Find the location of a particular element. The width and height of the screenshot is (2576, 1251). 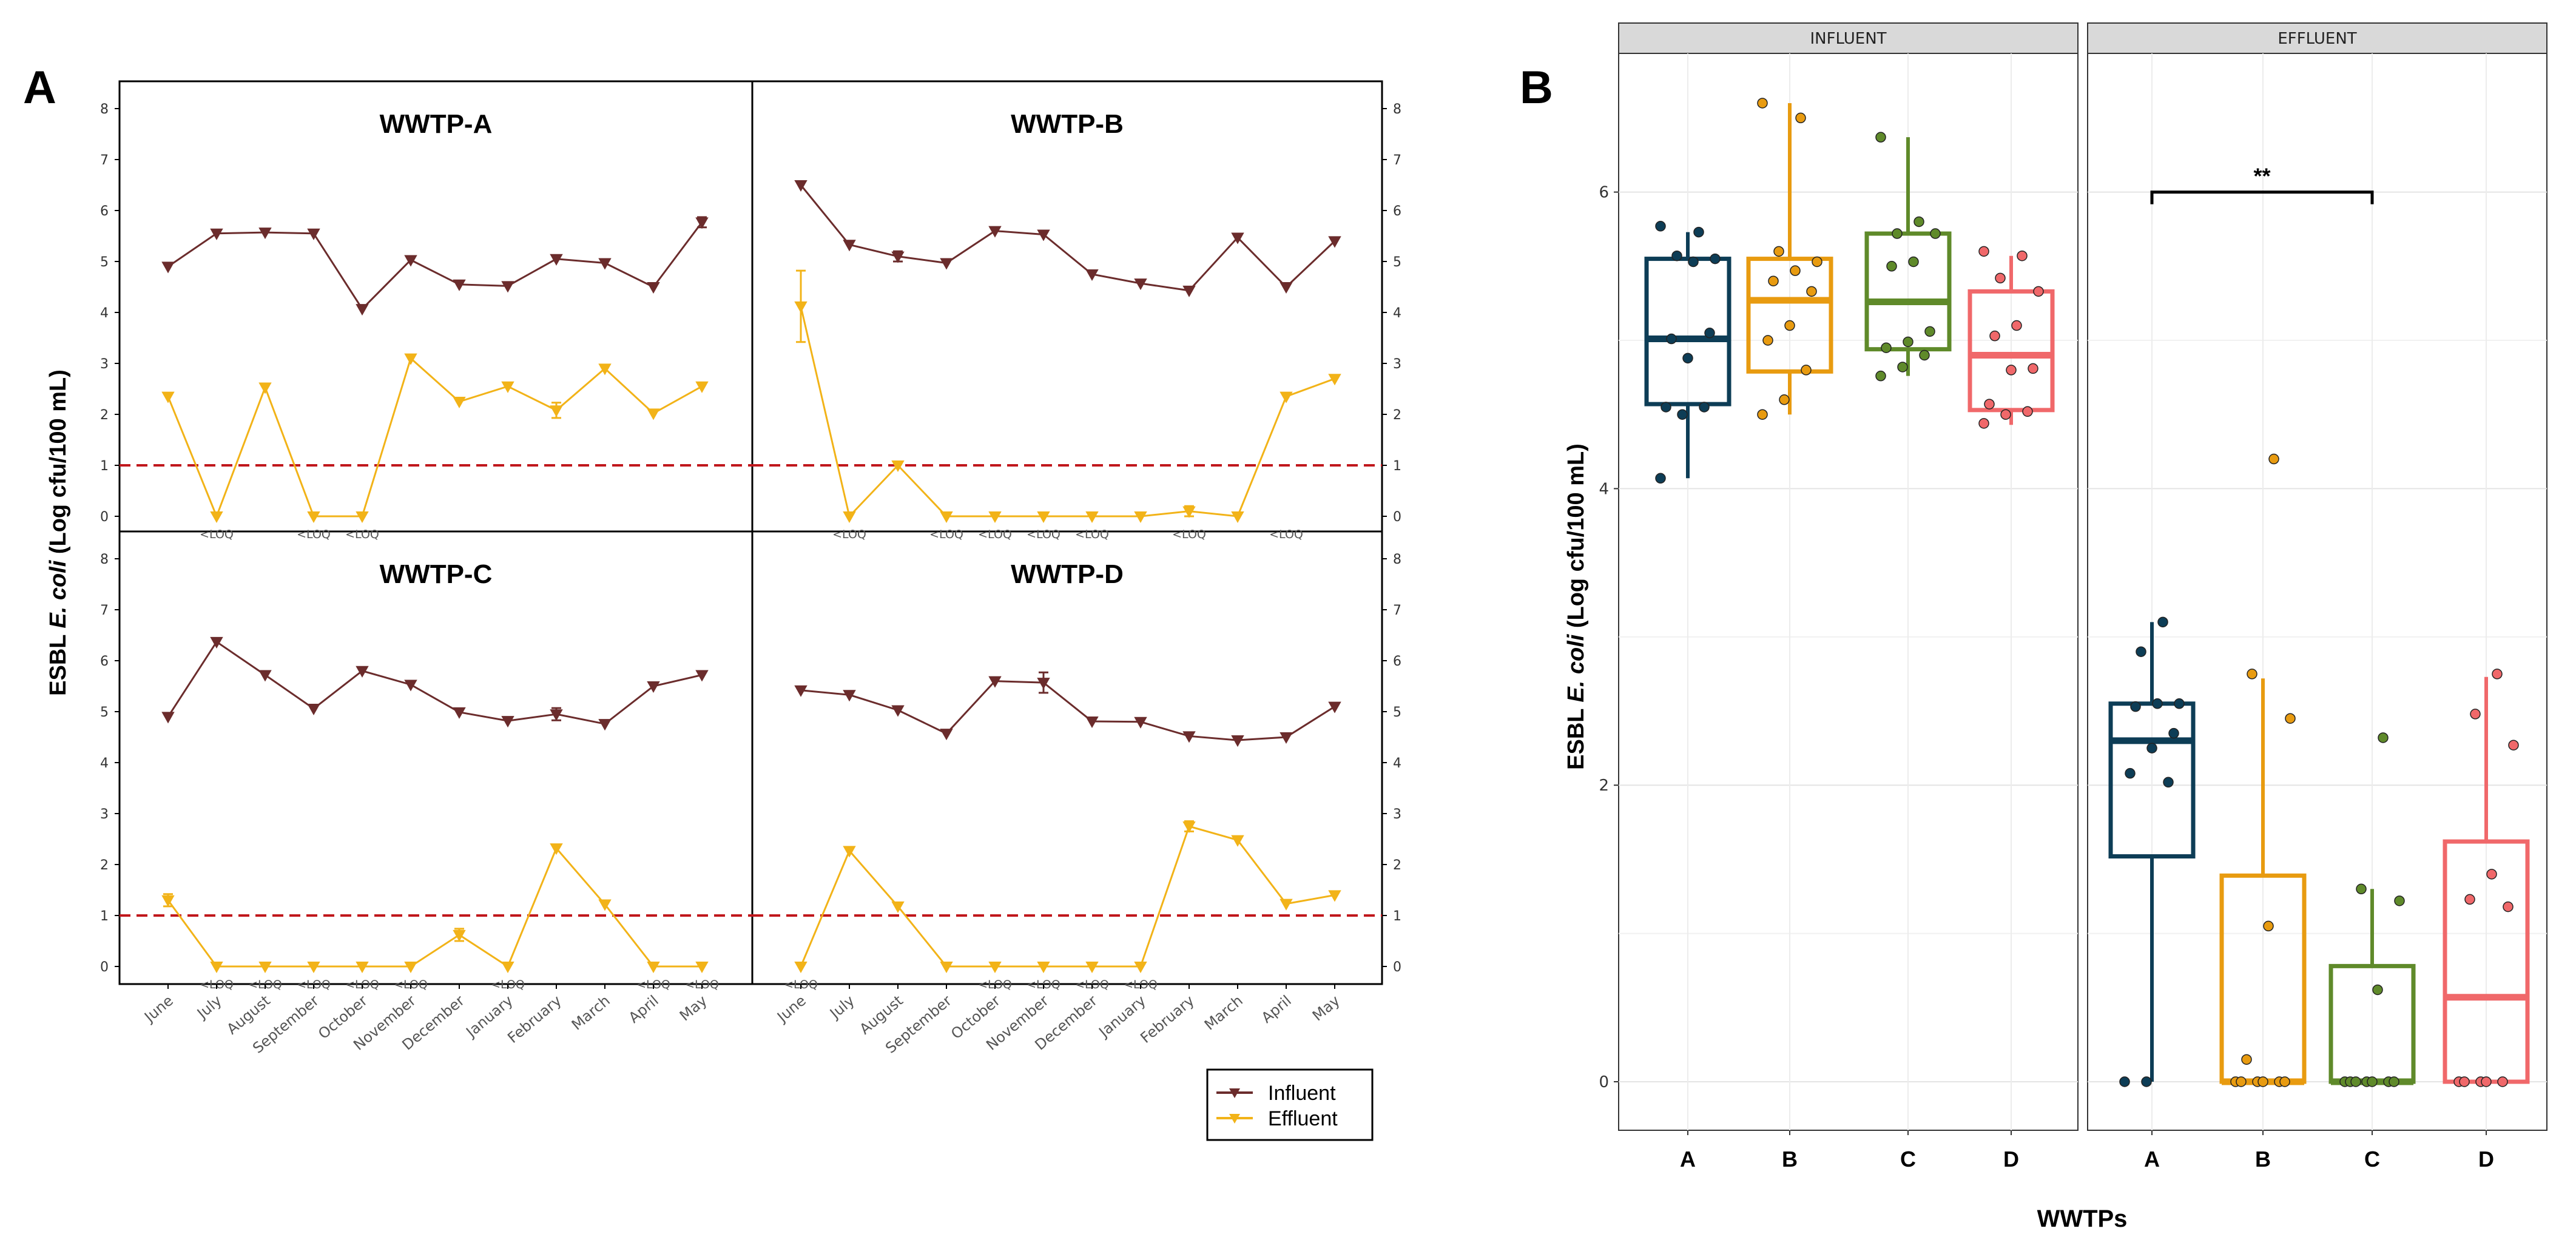

y-tick-label-left: 6 is located at coordinates (105, 661).